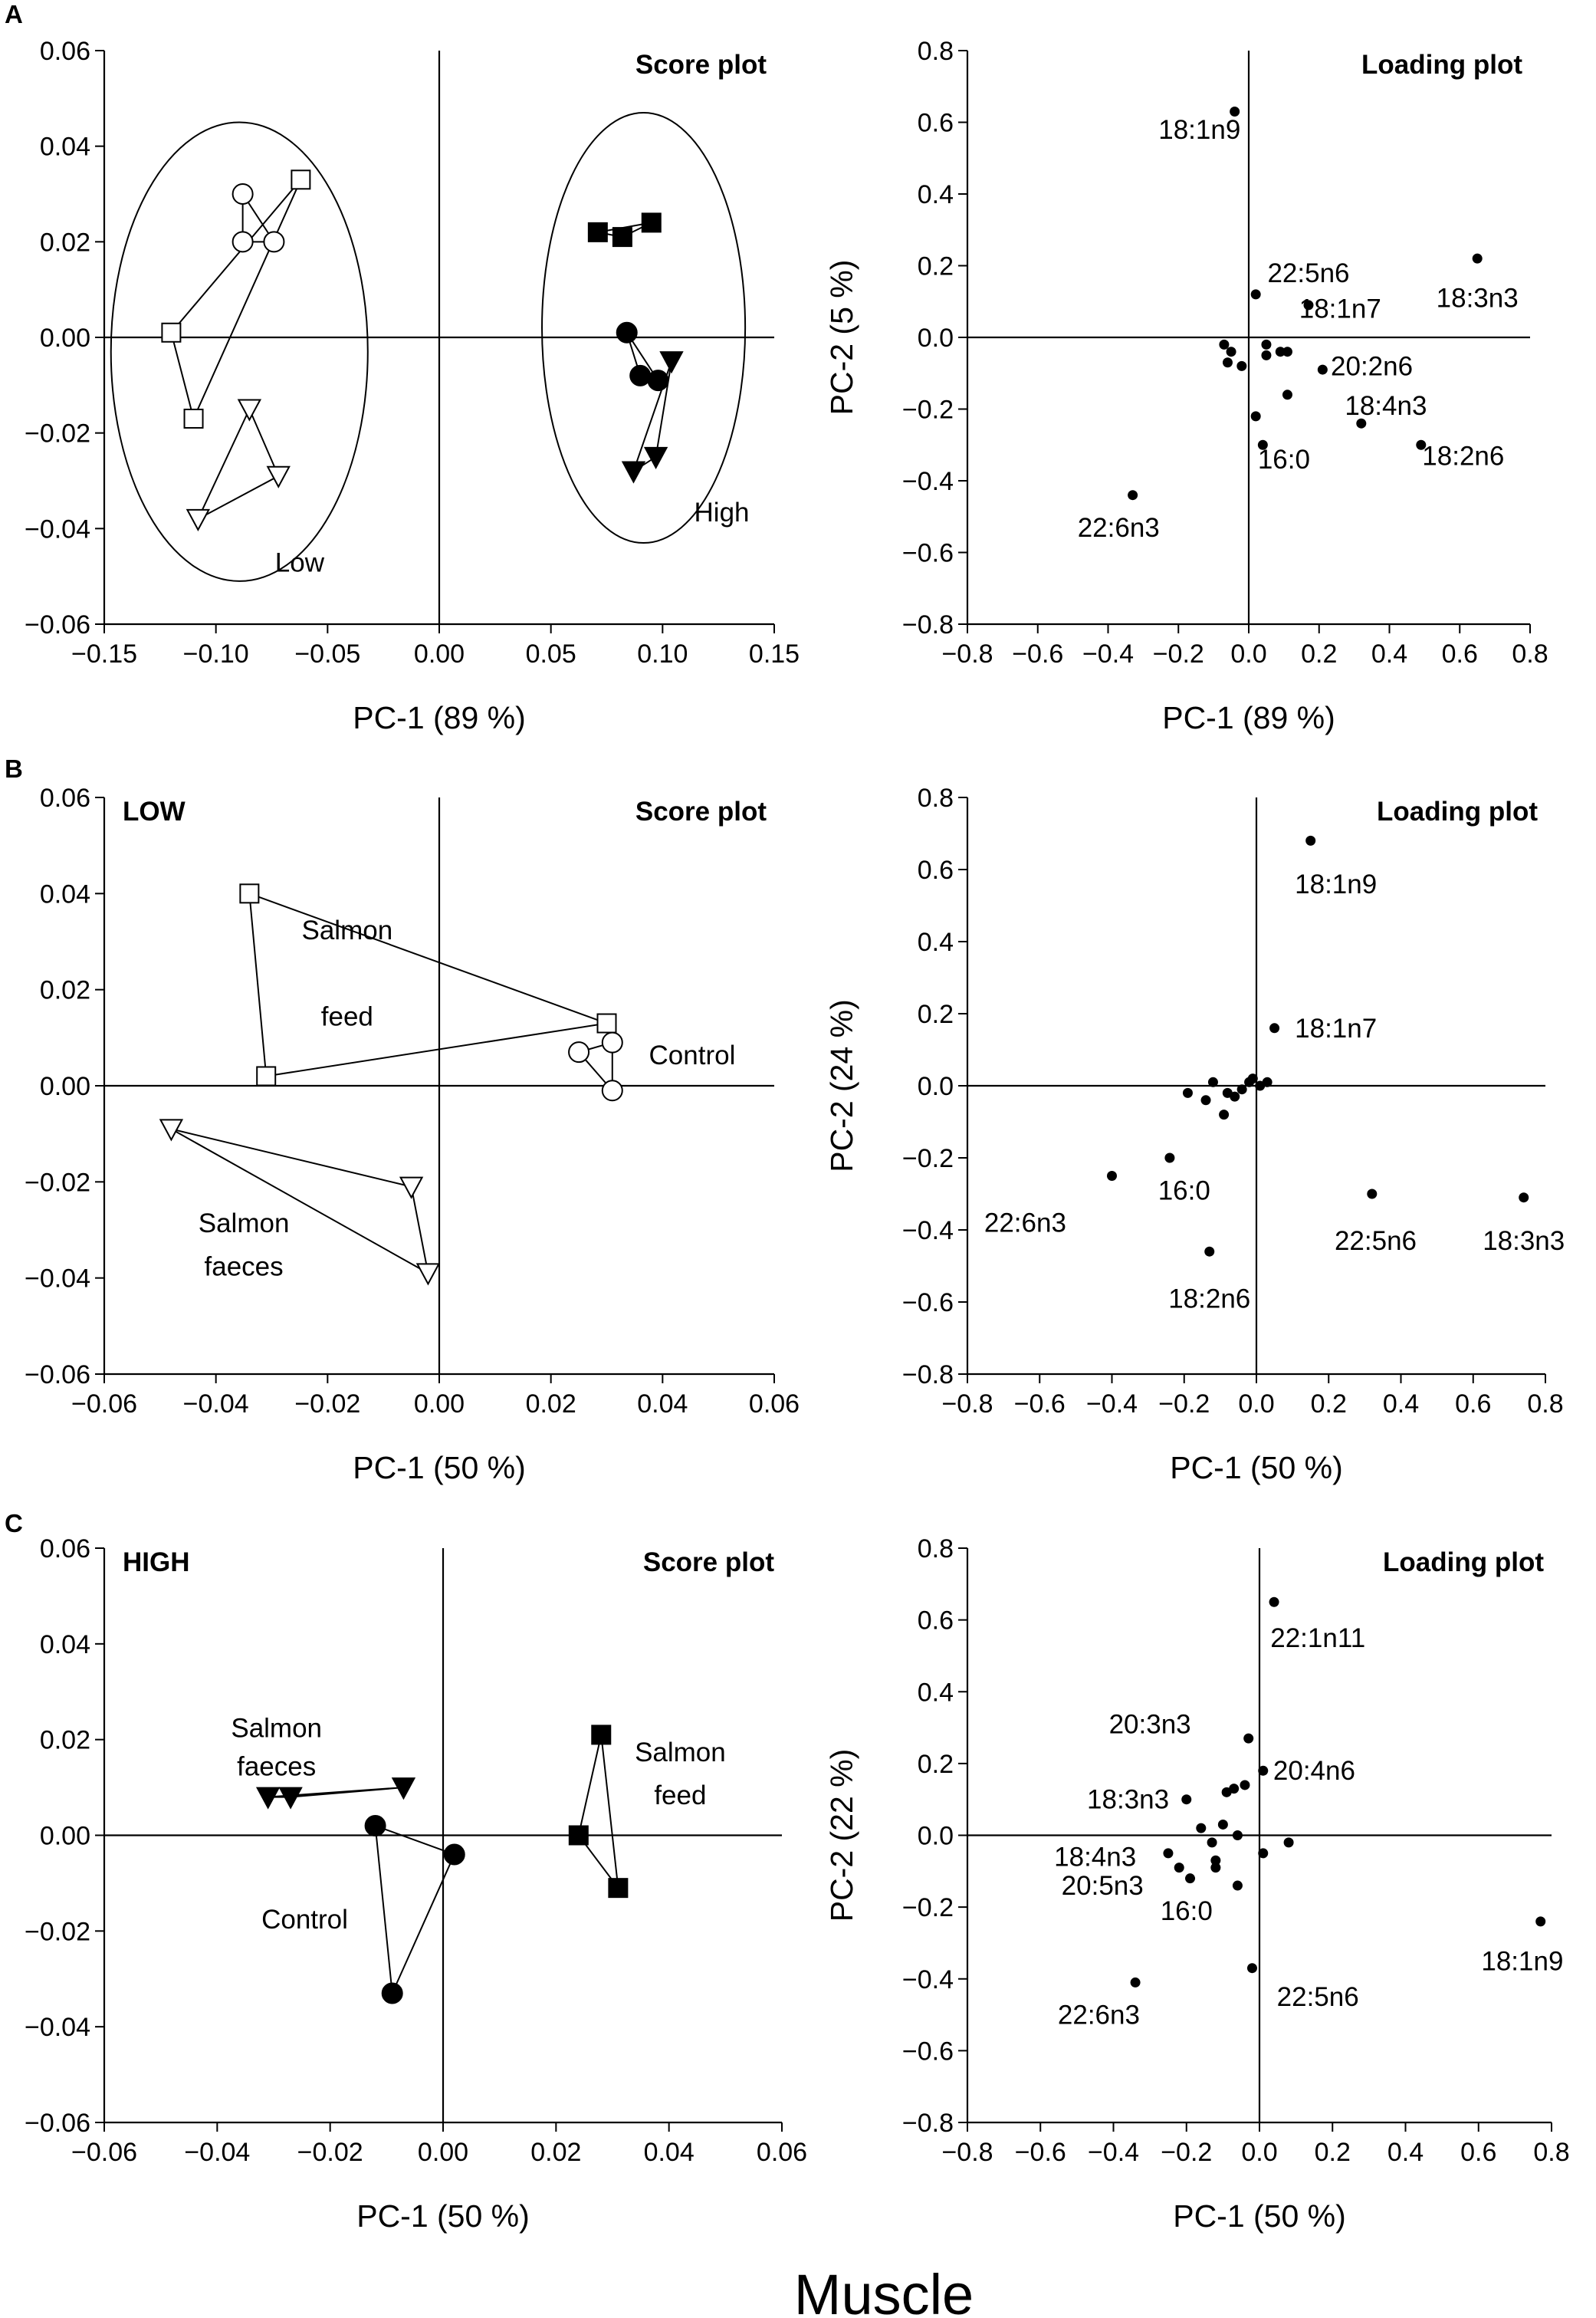 The width and height of the screenshot is (1596, 2318). I want to click on loading-point-label: 22:5n6, so click(1318, 1997).